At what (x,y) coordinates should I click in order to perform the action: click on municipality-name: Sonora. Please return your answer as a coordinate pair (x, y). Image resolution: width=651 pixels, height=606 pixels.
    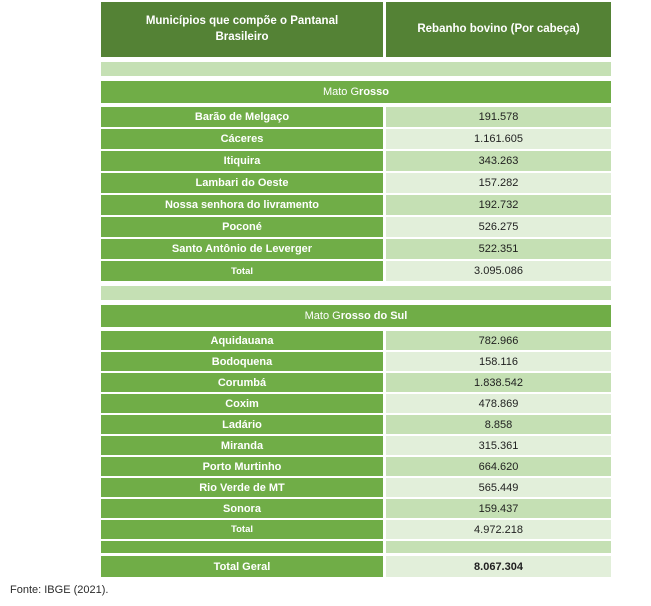
    Looking at the image, I should click on (242, 508).